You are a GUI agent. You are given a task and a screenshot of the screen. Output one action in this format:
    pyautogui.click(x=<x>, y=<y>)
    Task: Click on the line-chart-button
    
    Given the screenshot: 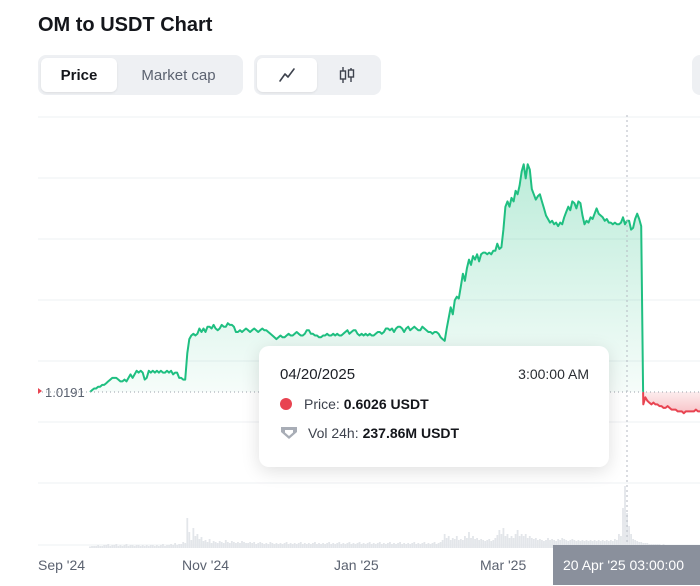 What is the action you would take?
    pyautogui.click(x=287, y=75)
    